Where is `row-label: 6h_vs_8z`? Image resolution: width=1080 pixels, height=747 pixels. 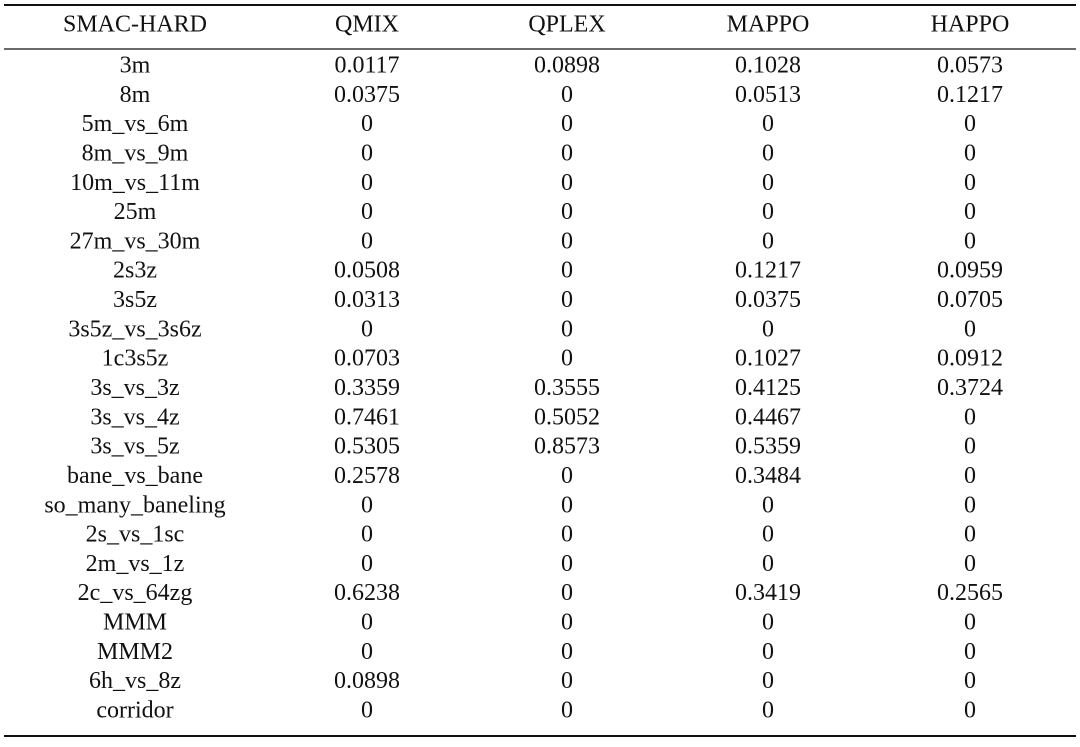
row-label: 6h_vs_8z is located at coordinates (135, 681).